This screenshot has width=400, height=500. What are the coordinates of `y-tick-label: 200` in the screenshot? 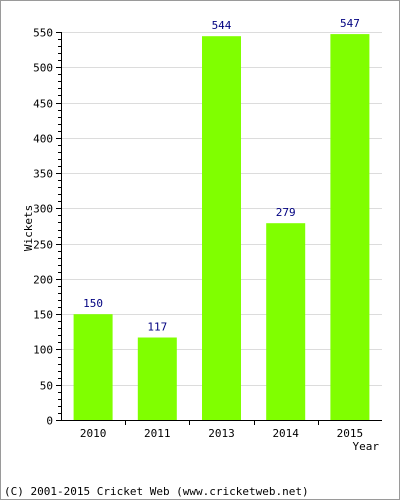 It's located at (43, 280).